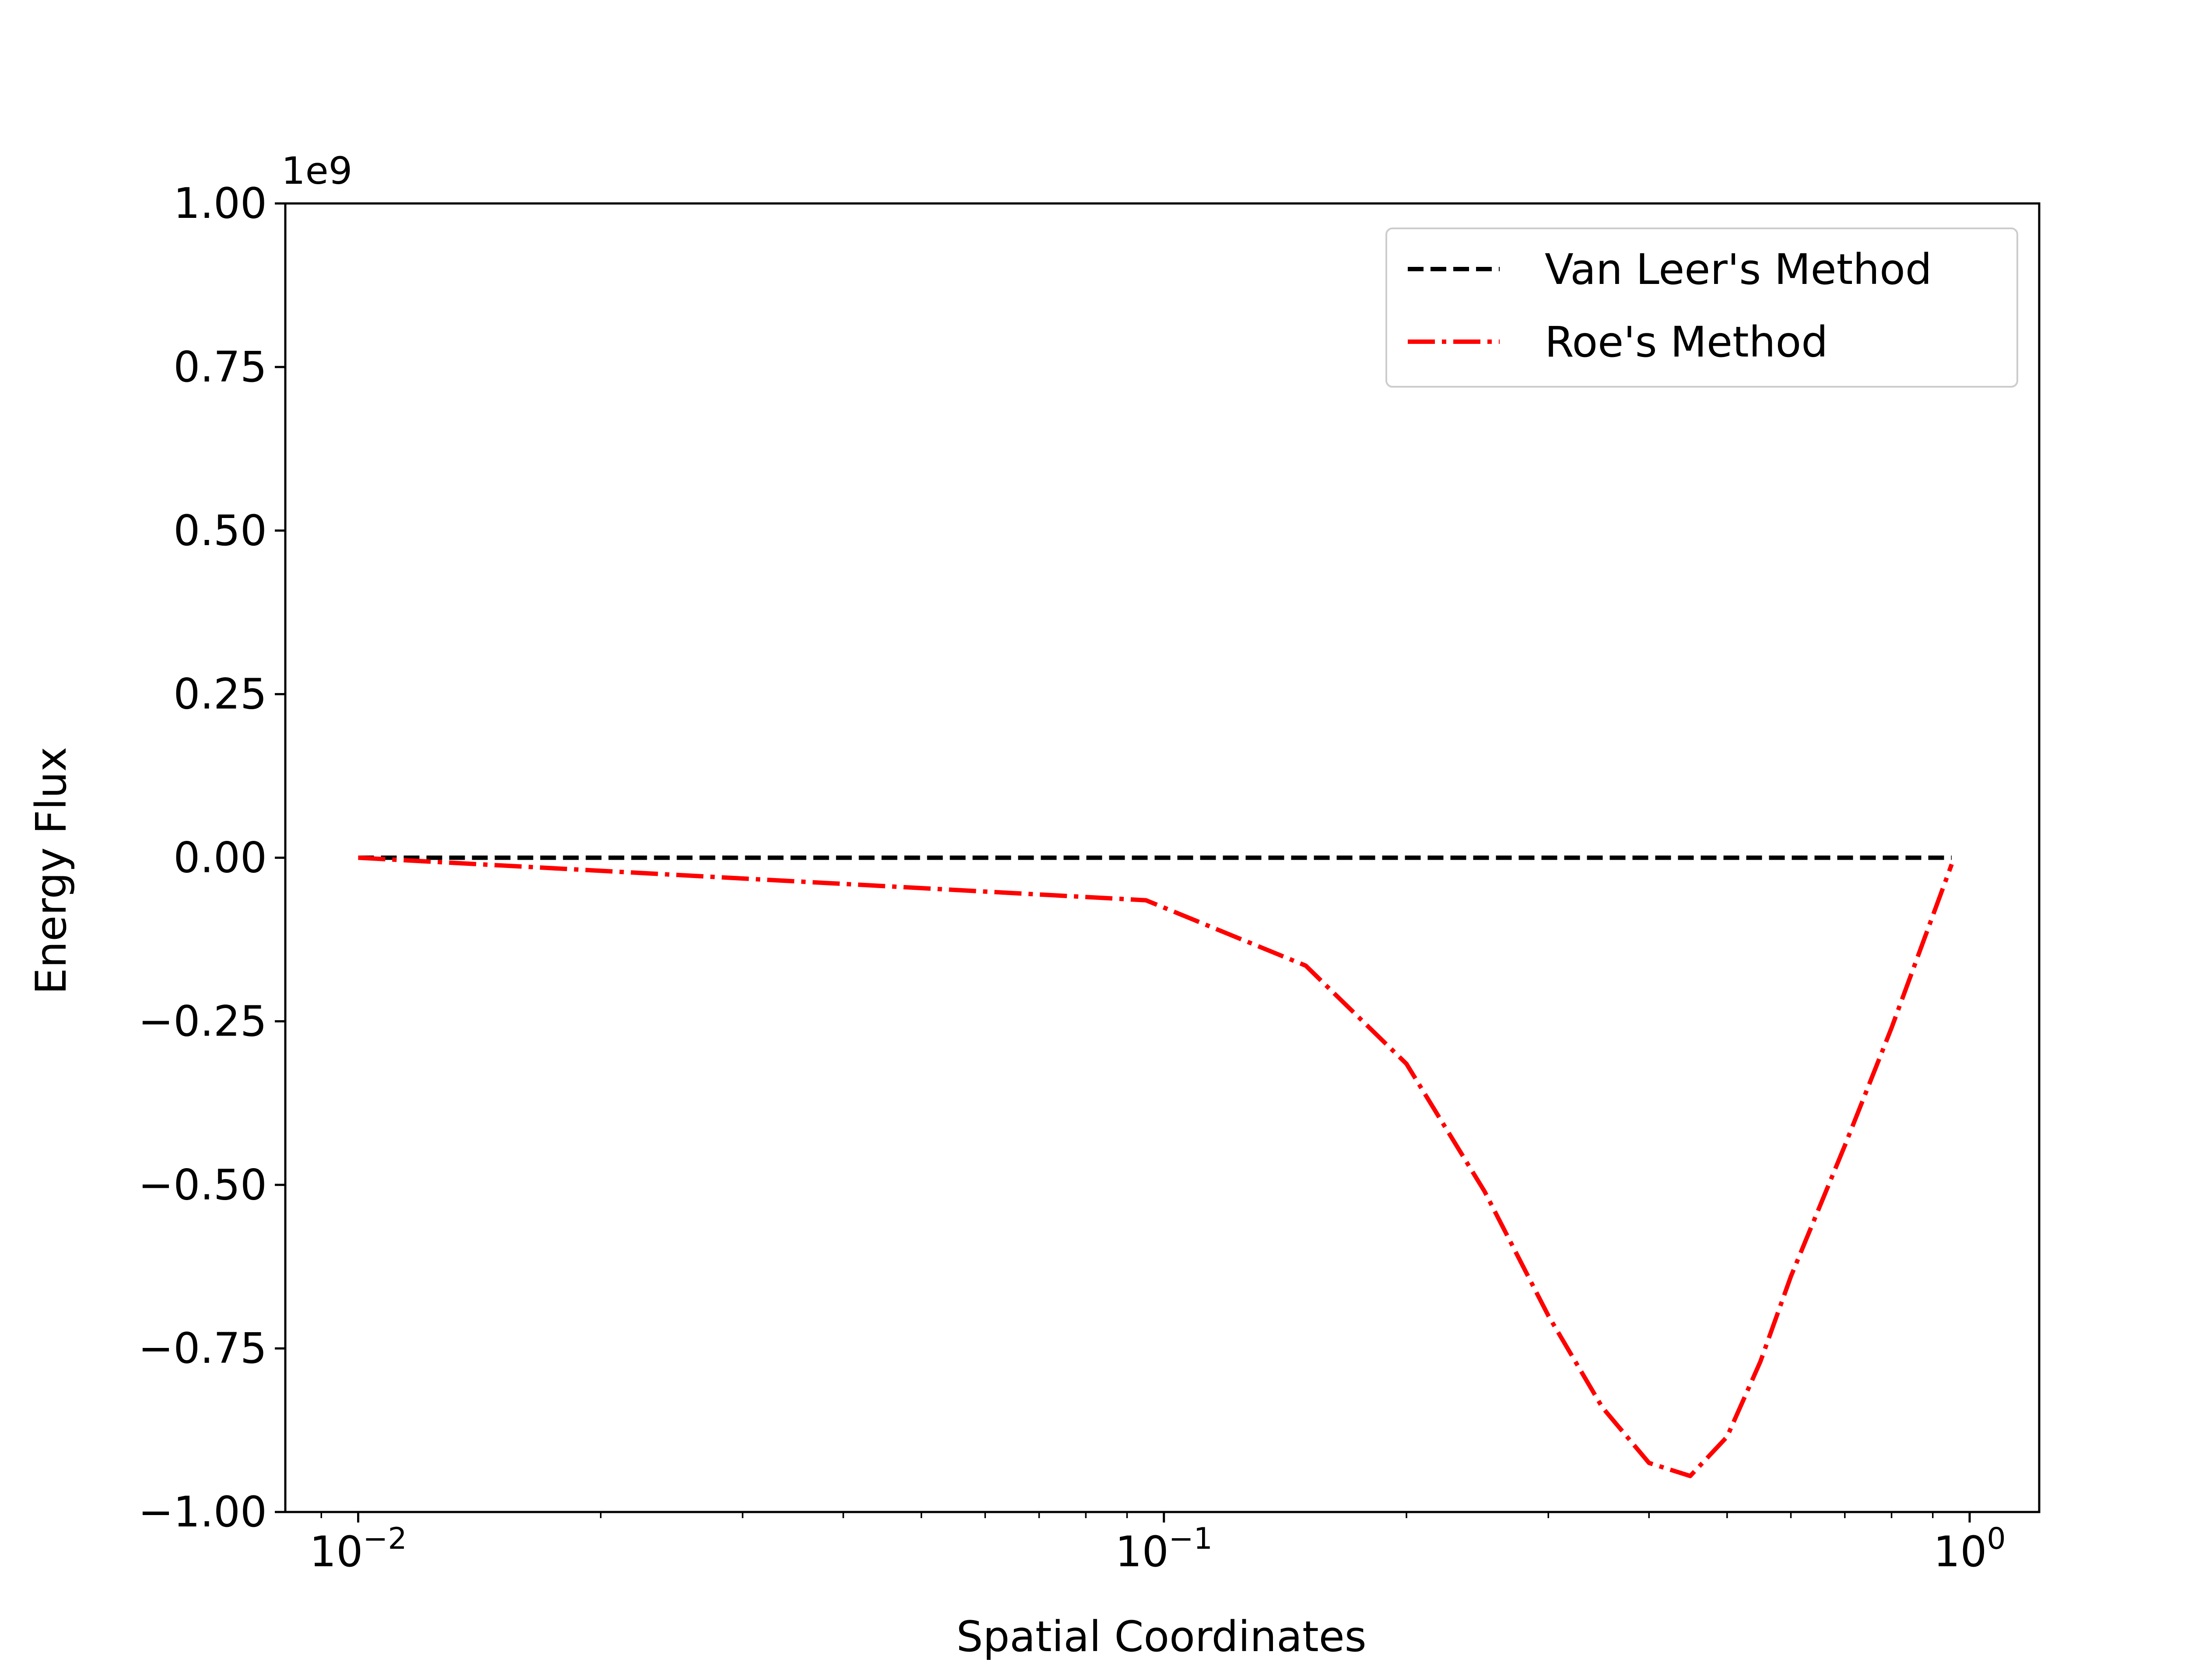 This screenshot has width=2188, height=1680. What do you see at coordinates (358, 1549) in the screenshot?
I see `x-tick-label: 10⁻²` at bounding box center [358, 1549].